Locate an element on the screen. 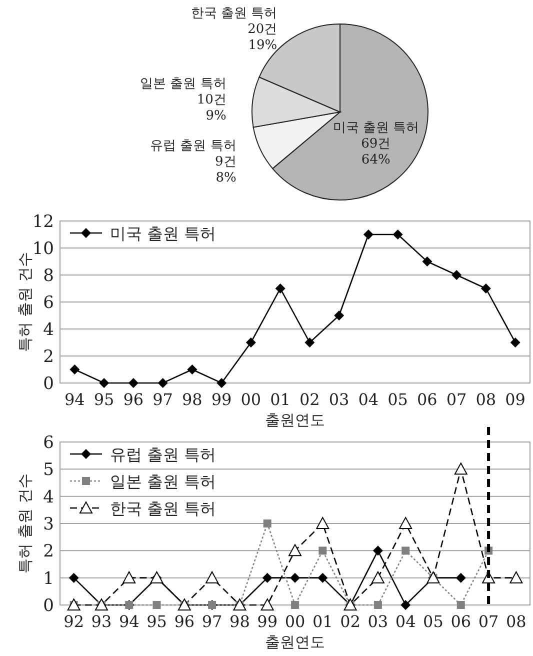 This screenshot has height=656, width=533. y-tick-label: 3 is located at coordinates (48, 524).